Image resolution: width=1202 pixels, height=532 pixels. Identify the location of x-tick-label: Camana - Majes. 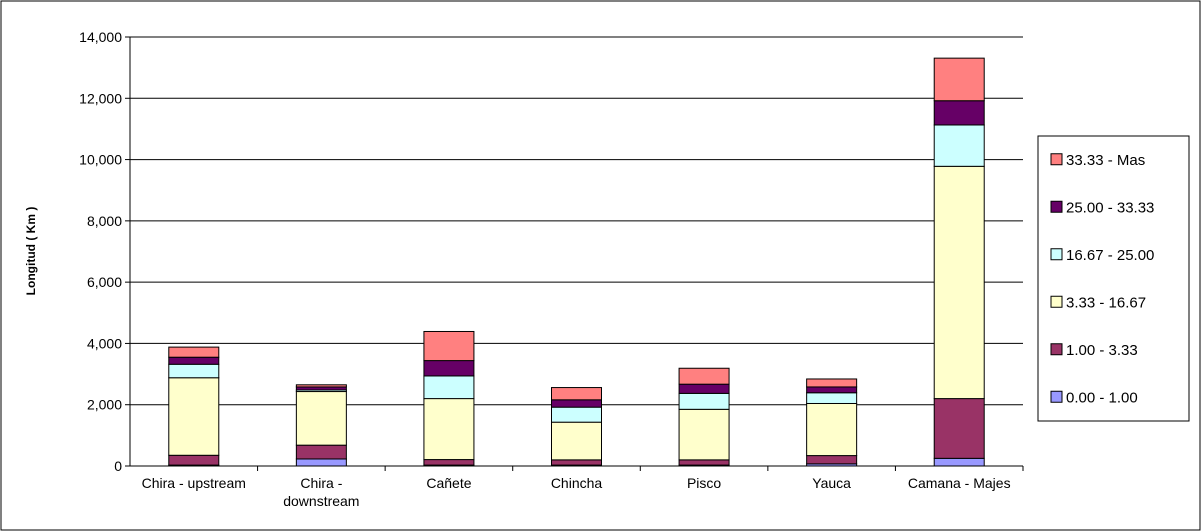
(959, 483).